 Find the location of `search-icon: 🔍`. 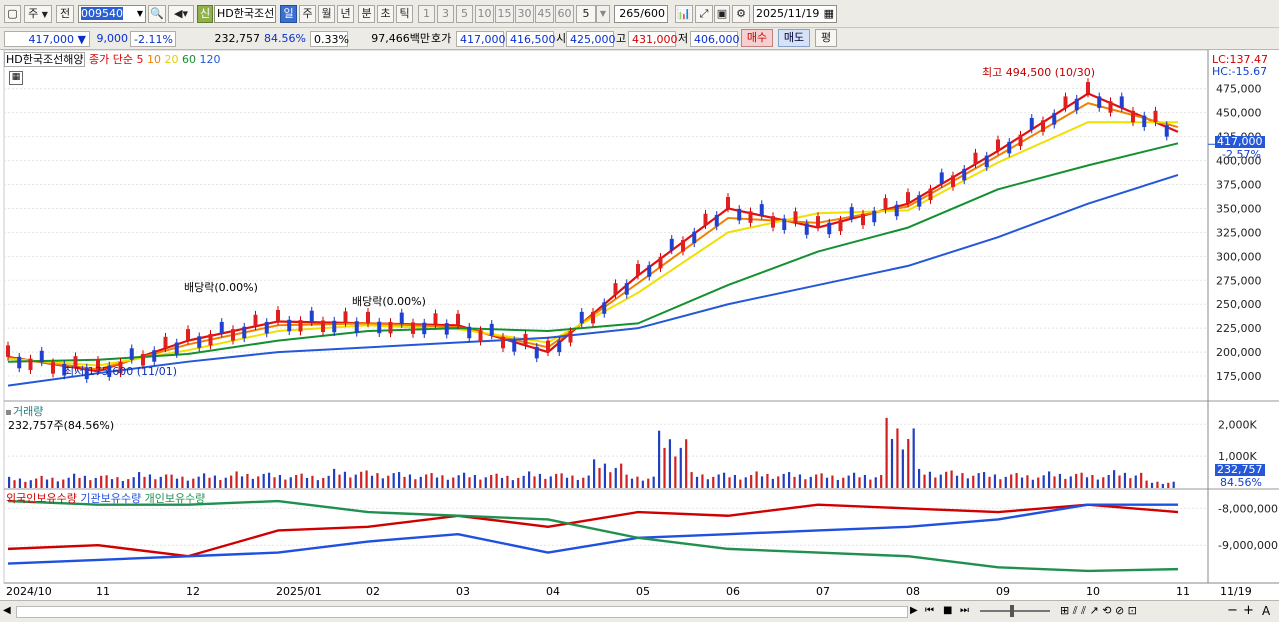

search-icon: 🔍 is located at coordinates (157, 14).